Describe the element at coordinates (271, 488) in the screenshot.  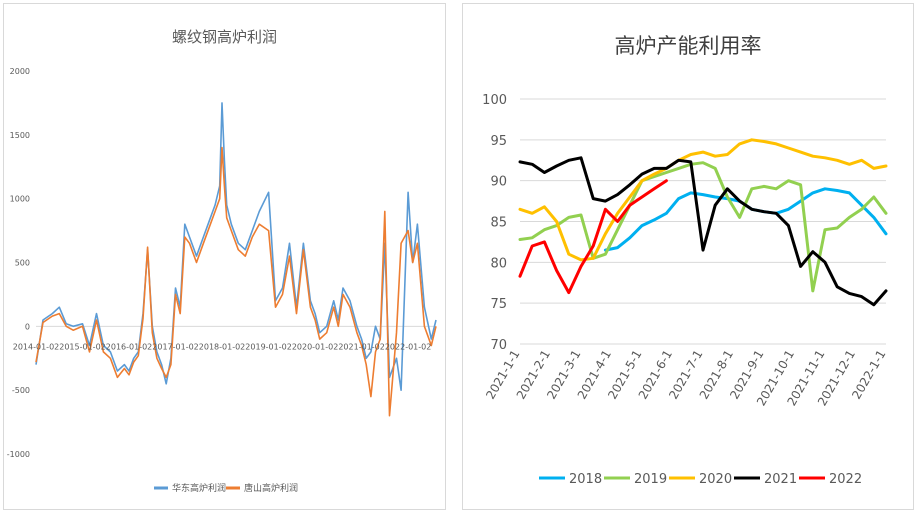
I see `legend-label: 唐山高炉利润` at that location.